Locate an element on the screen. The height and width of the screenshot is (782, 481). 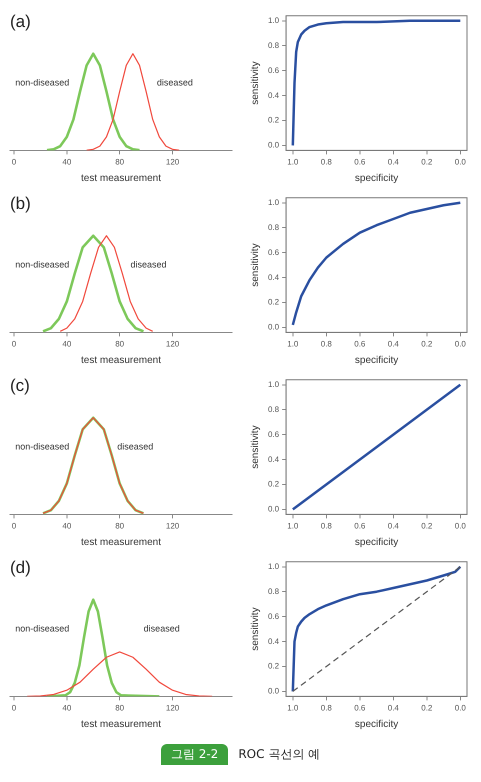
caption: 그림 2-2 is located at coordinates (194, 754).